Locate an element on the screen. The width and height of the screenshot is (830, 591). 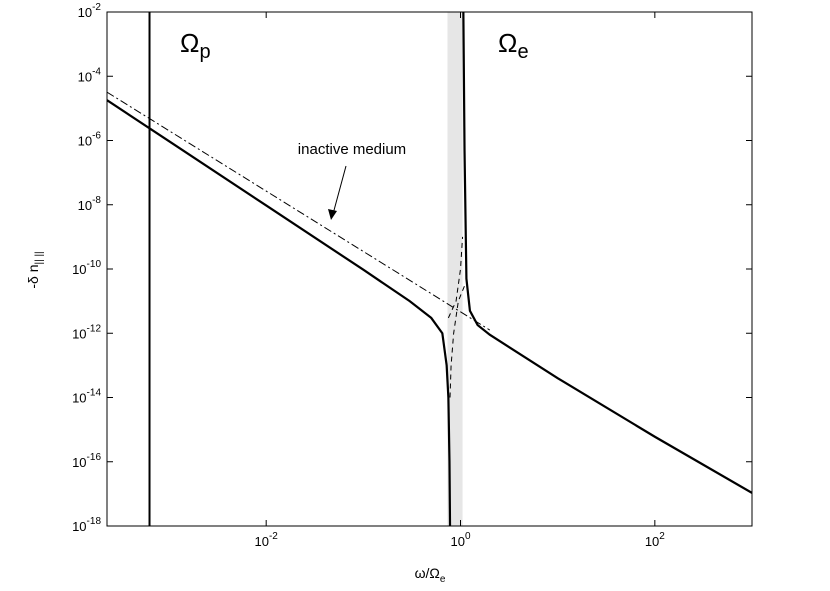
omega-e-main: Ω is located at coordinates (507, 43).